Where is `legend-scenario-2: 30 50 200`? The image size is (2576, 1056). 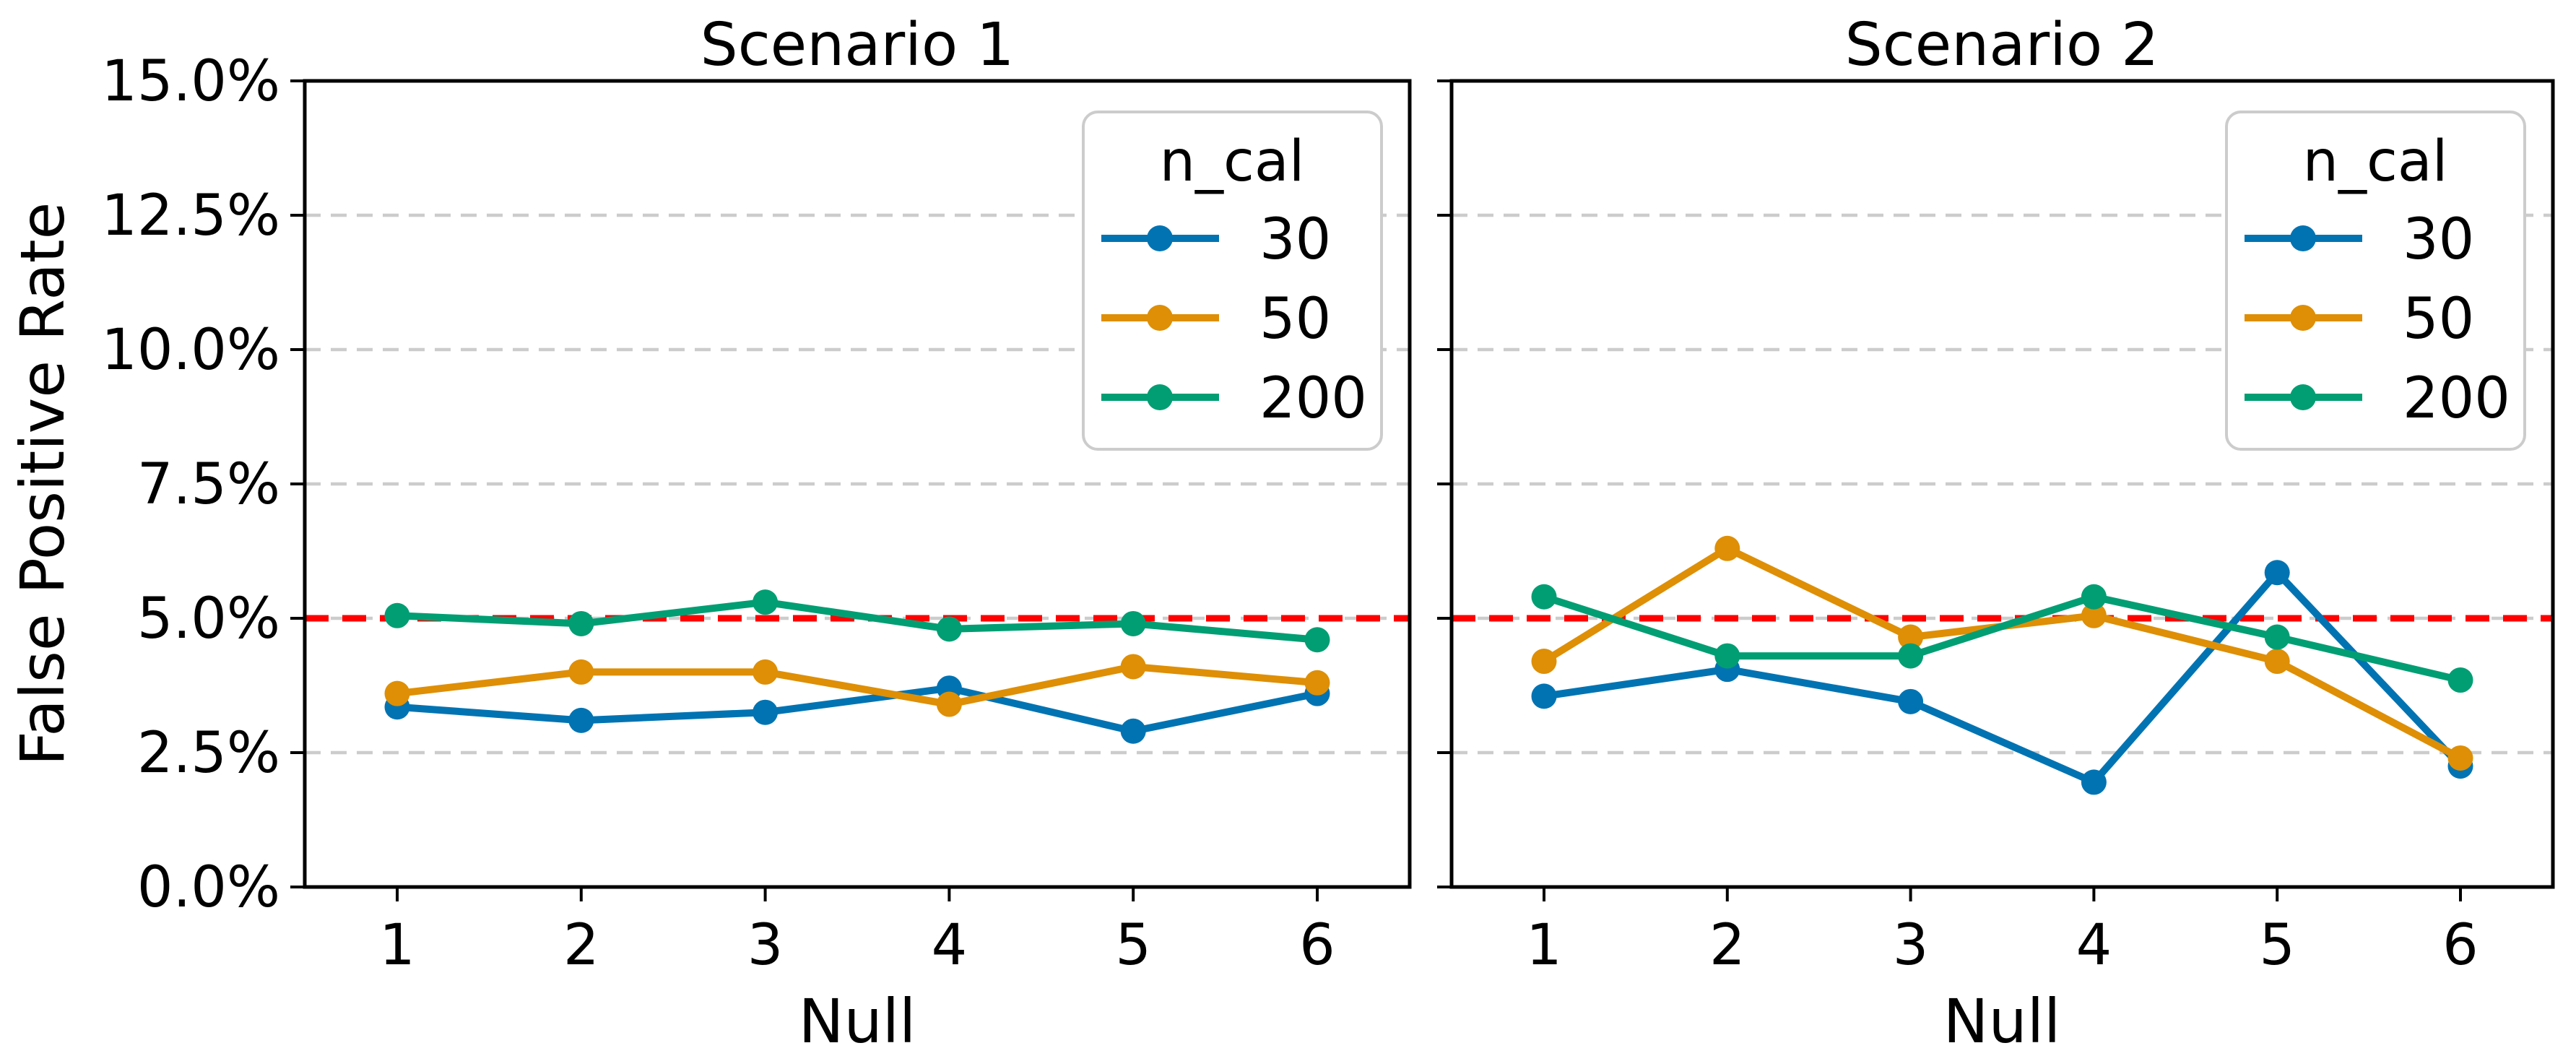 legend-scenario-2: 30 50 200 is located at coordinates (2375, 281).